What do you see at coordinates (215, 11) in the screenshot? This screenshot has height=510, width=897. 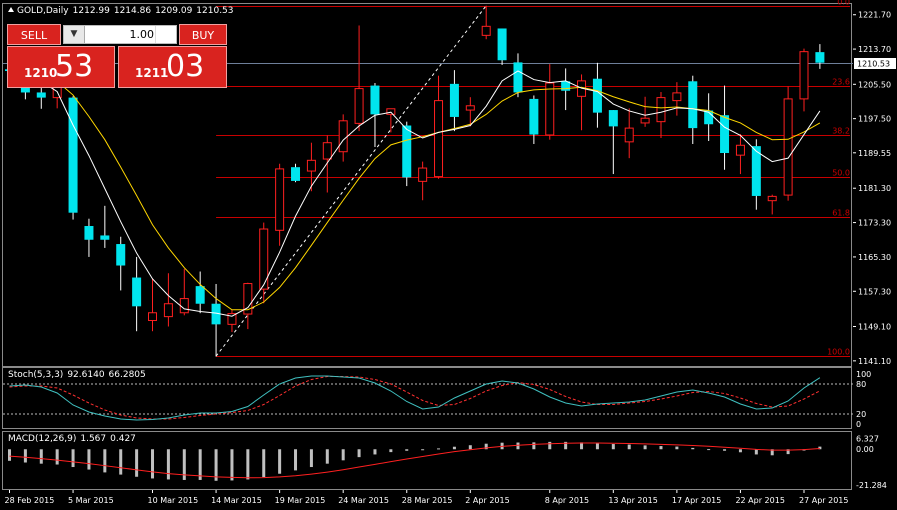 I see `close-value: 1210.53` at bounding box center [215, 11].